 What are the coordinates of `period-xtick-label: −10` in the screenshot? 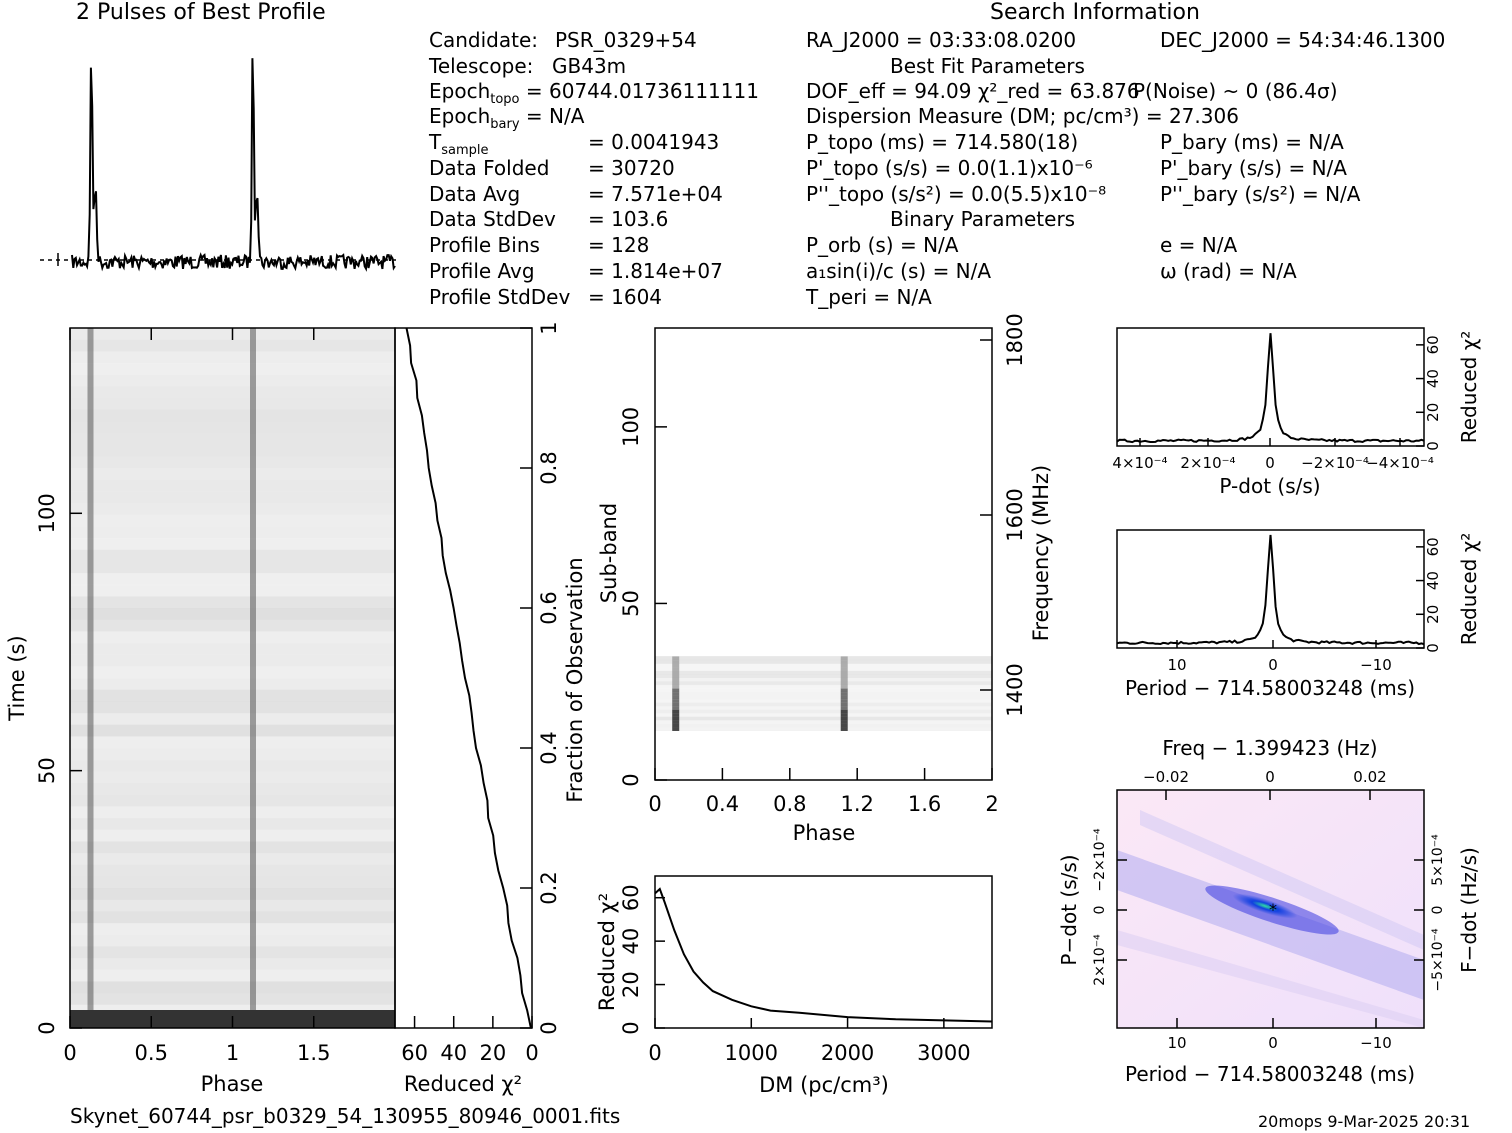 It's located at (1376, 665).